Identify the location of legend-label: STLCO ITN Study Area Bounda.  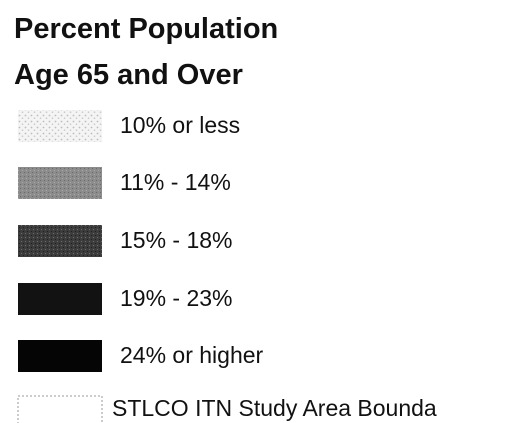
(274, 408).